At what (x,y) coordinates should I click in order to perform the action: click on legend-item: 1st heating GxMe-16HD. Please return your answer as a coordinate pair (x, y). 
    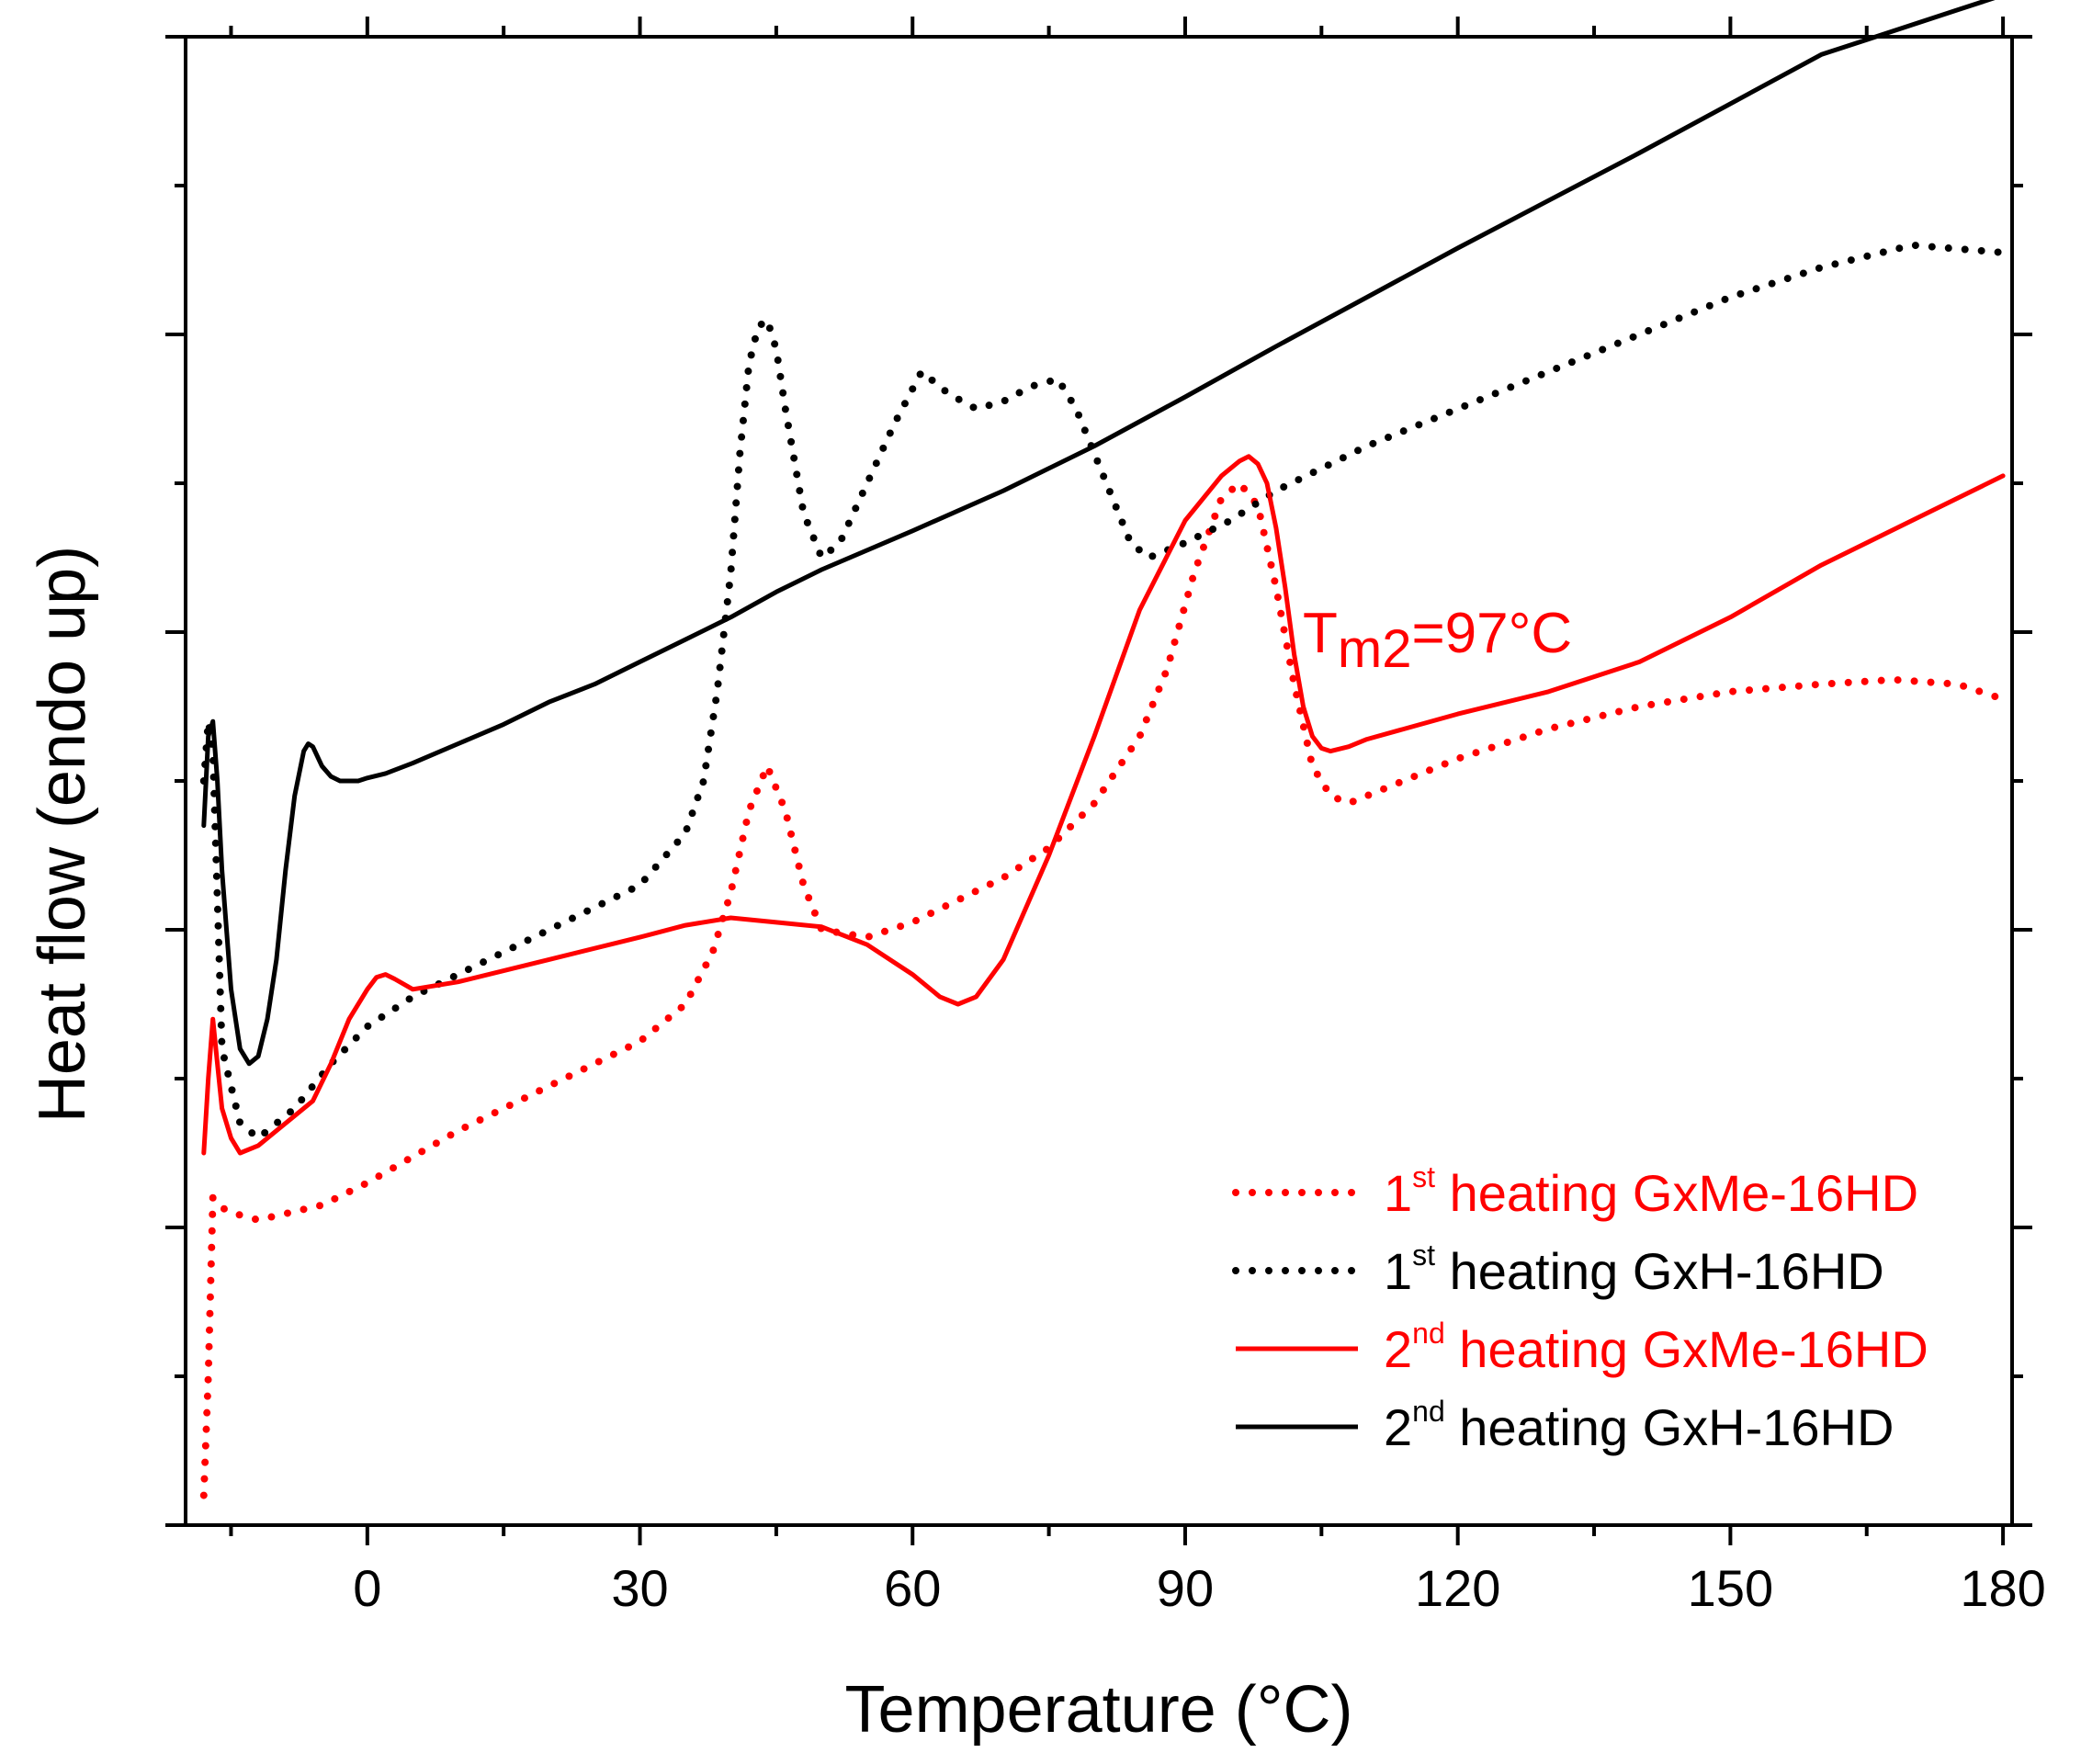
    Looking at the image, I should click on (1575, 1191).